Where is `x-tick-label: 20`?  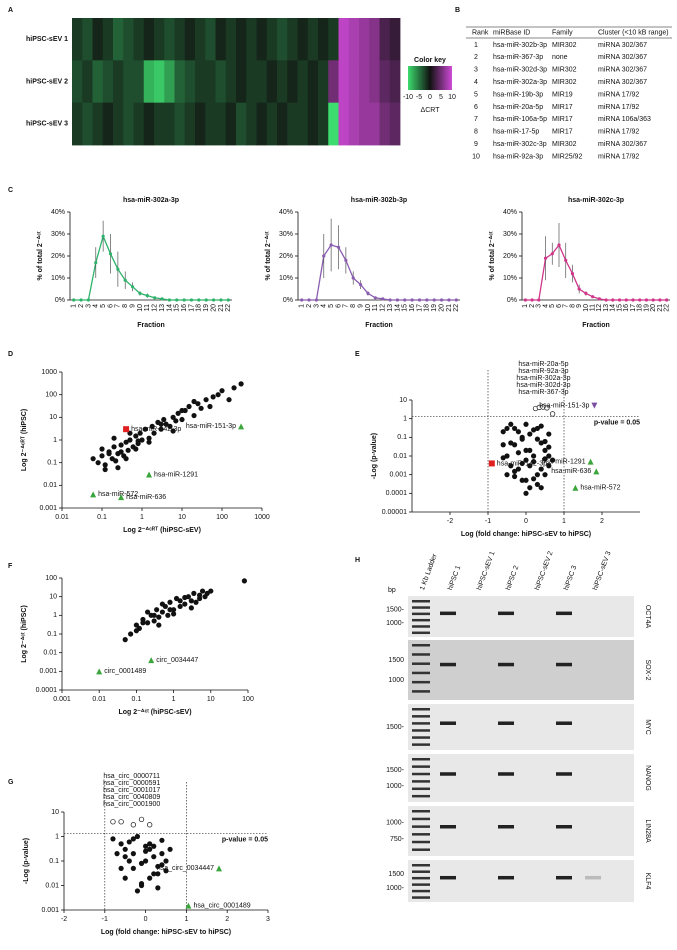 x-tick-label: 20 is located at coordinates (213, 308).